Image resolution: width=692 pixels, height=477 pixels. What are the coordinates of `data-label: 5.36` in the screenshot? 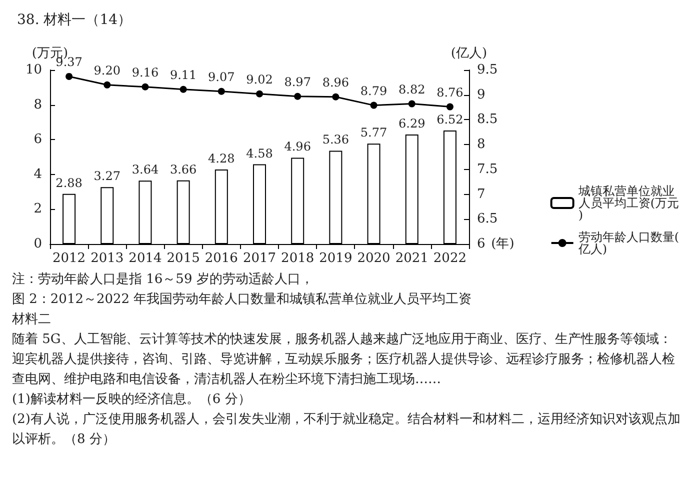 It's located at (336, 139).